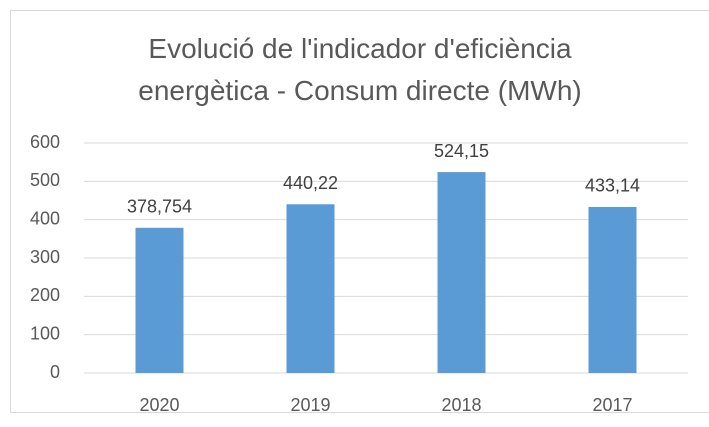 The width and height of the screenshot is (709, 427). What do you see at coordinates (45, 218) in the screenshot?
I see `y-tick-label: 400` at bounding box center [45, 218].